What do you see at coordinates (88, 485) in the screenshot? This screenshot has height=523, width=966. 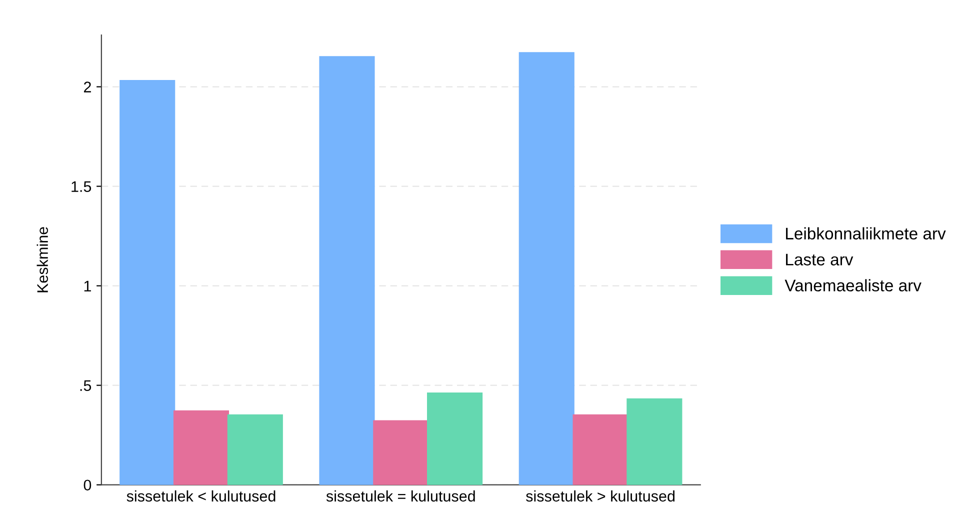 I see `y-tick-label: 0` at bounding box center [88, 485].